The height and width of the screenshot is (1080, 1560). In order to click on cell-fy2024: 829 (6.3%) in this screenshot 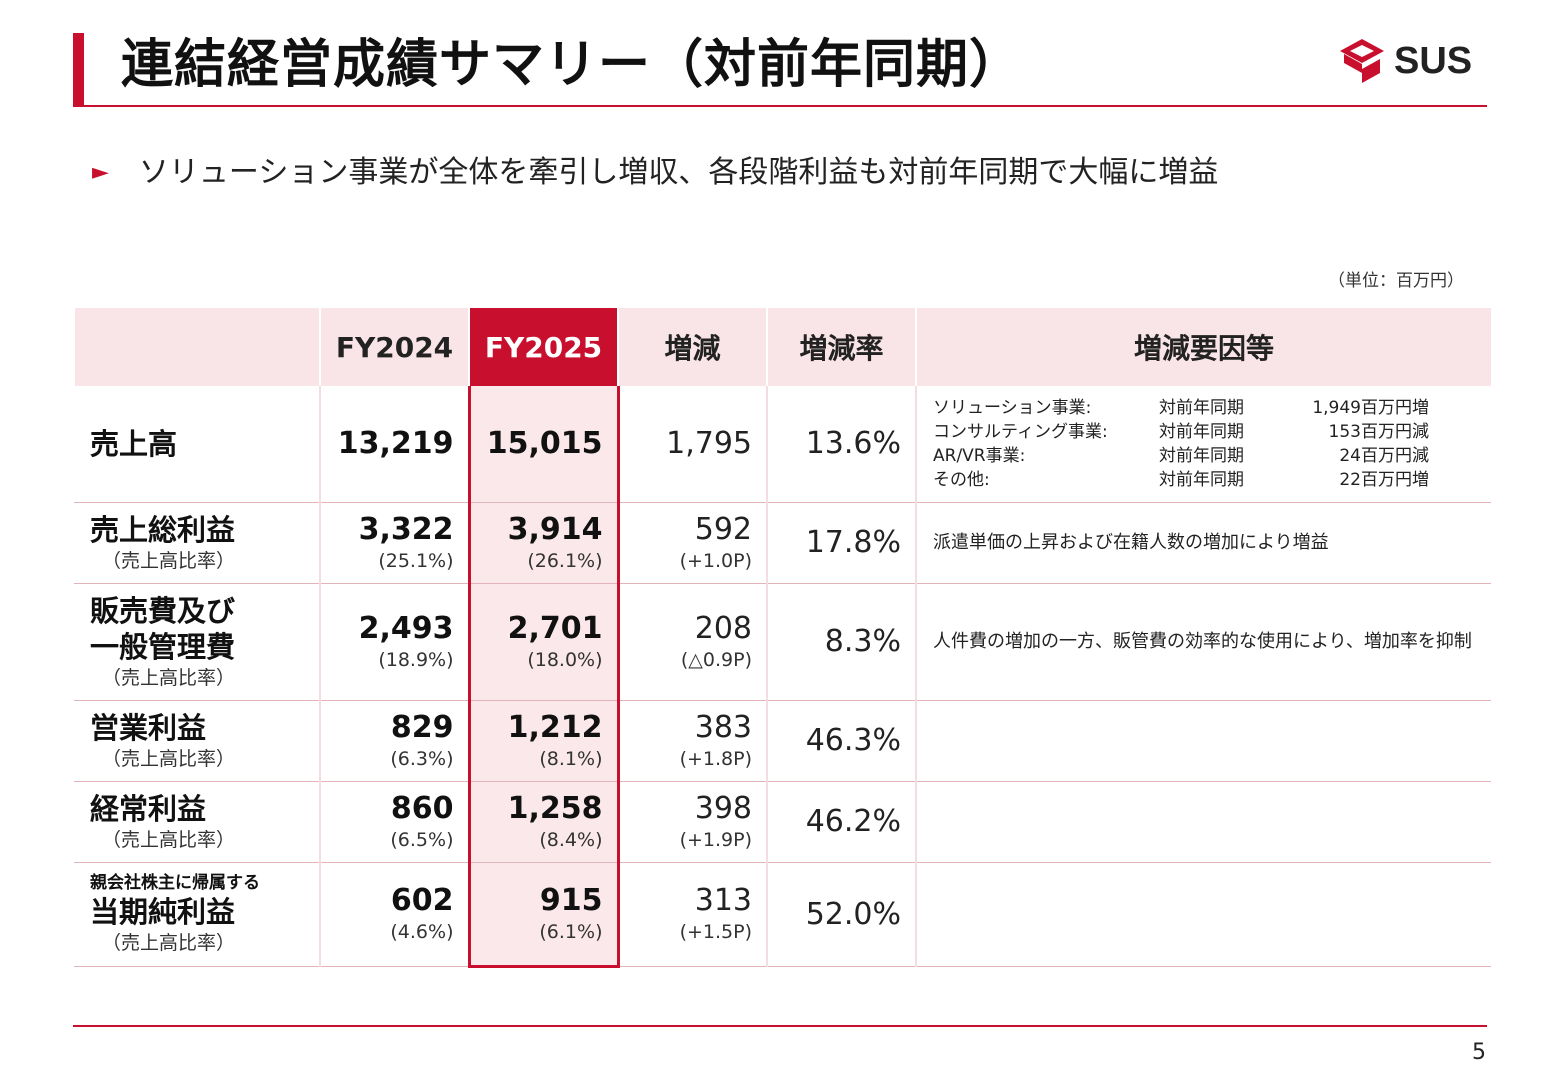, I will do `click(394, 741)`.